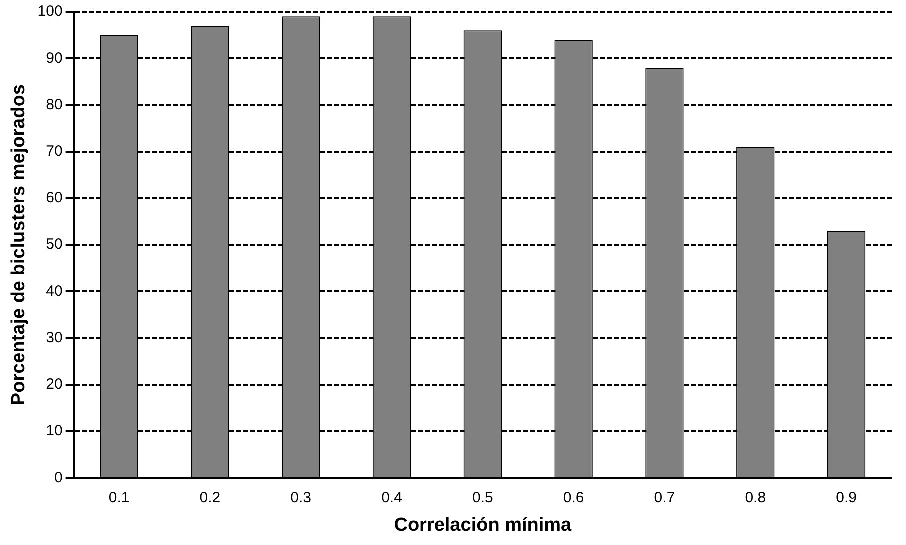 The width and height of the screenshot is (906, 545). What do you see at coordinates (301, 497) in the screenshot?
I see `x-tick-label: 0.3` at bounding box center [301, 497].